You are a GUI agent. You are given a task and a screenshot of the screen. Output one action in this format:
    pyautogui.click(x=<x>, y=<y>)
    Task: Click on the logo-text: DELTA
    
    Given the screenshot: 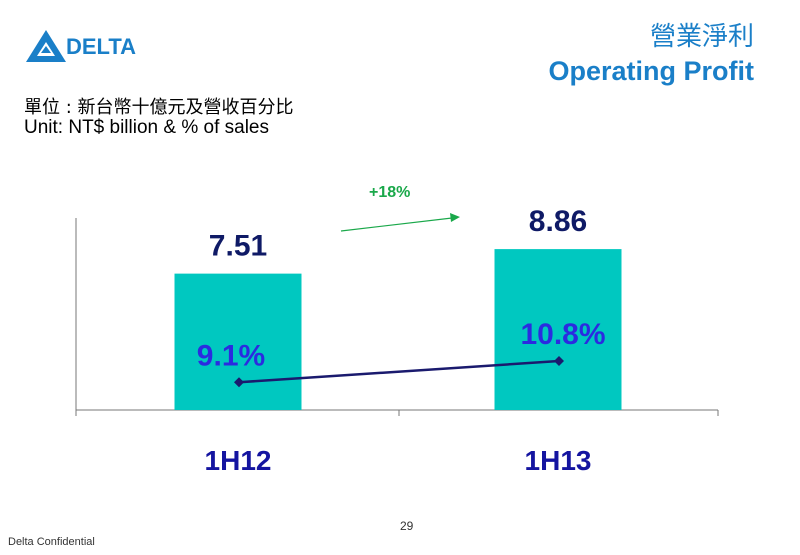 What is the action you would take?
    pyautogui.click(x=101, y=46)
    